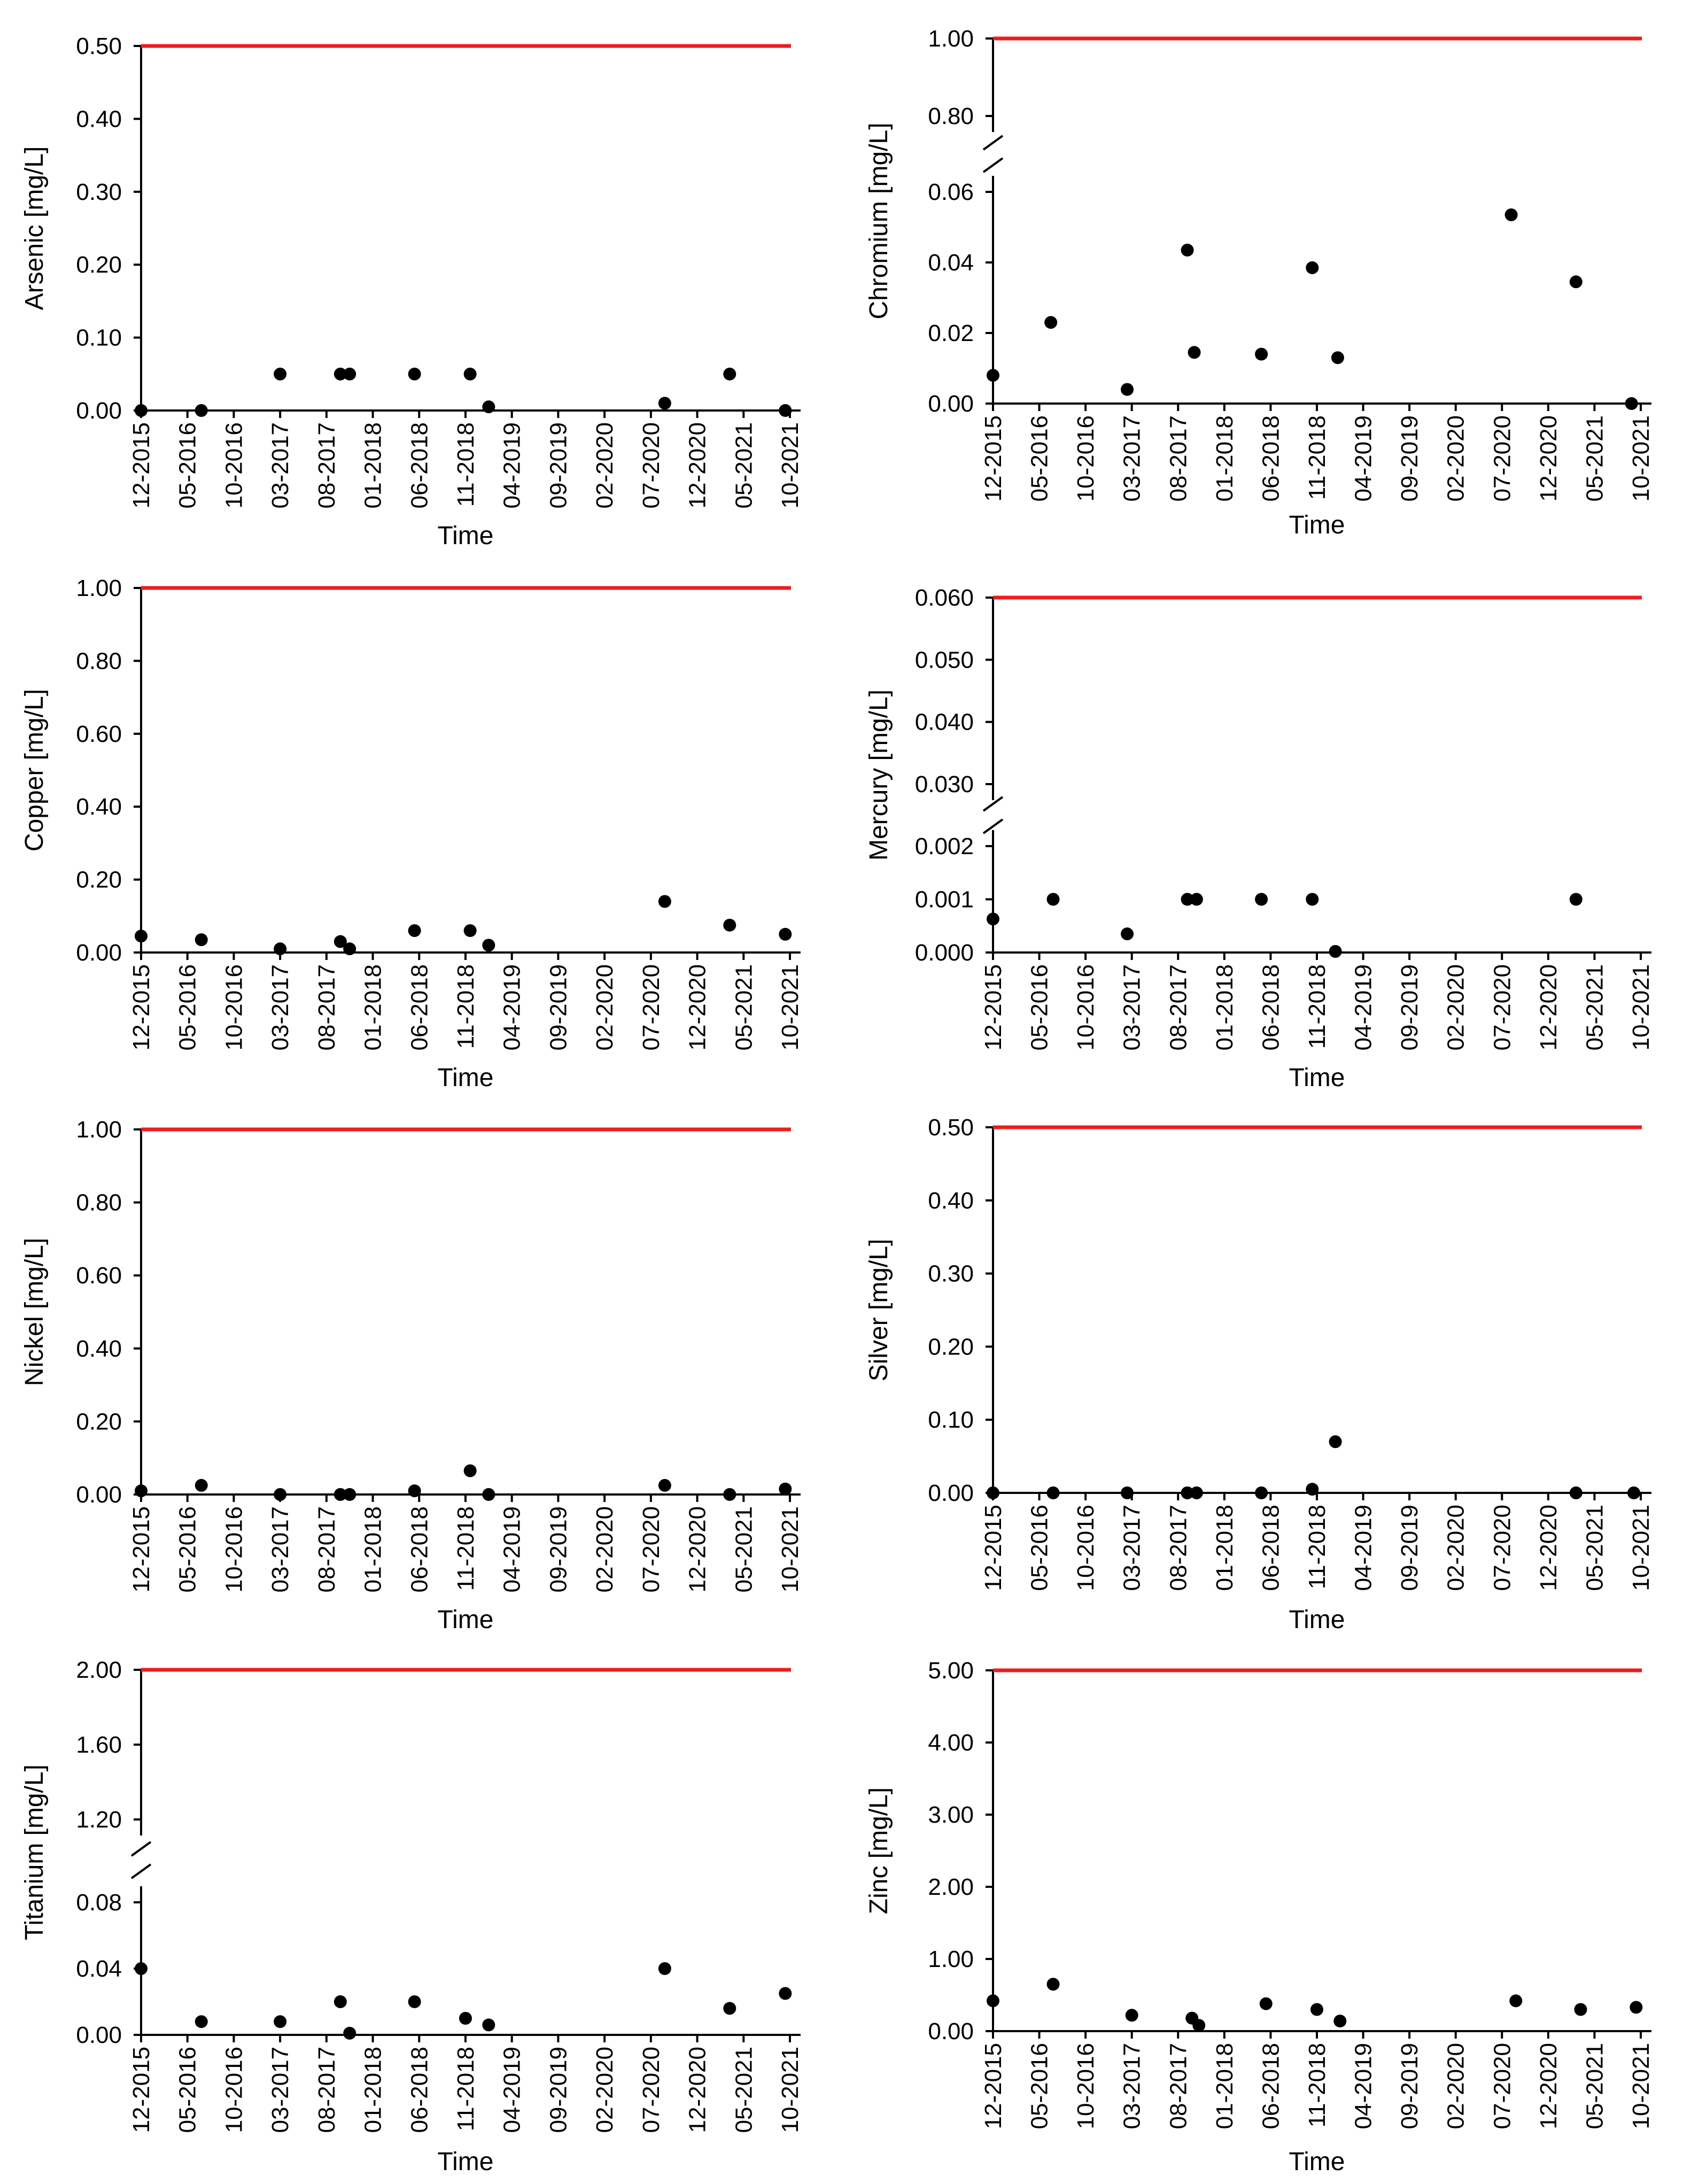  Describe the element at coordinates (99, 1422) in the screenshot. I see `y-tick-label: 0.20` at that location.